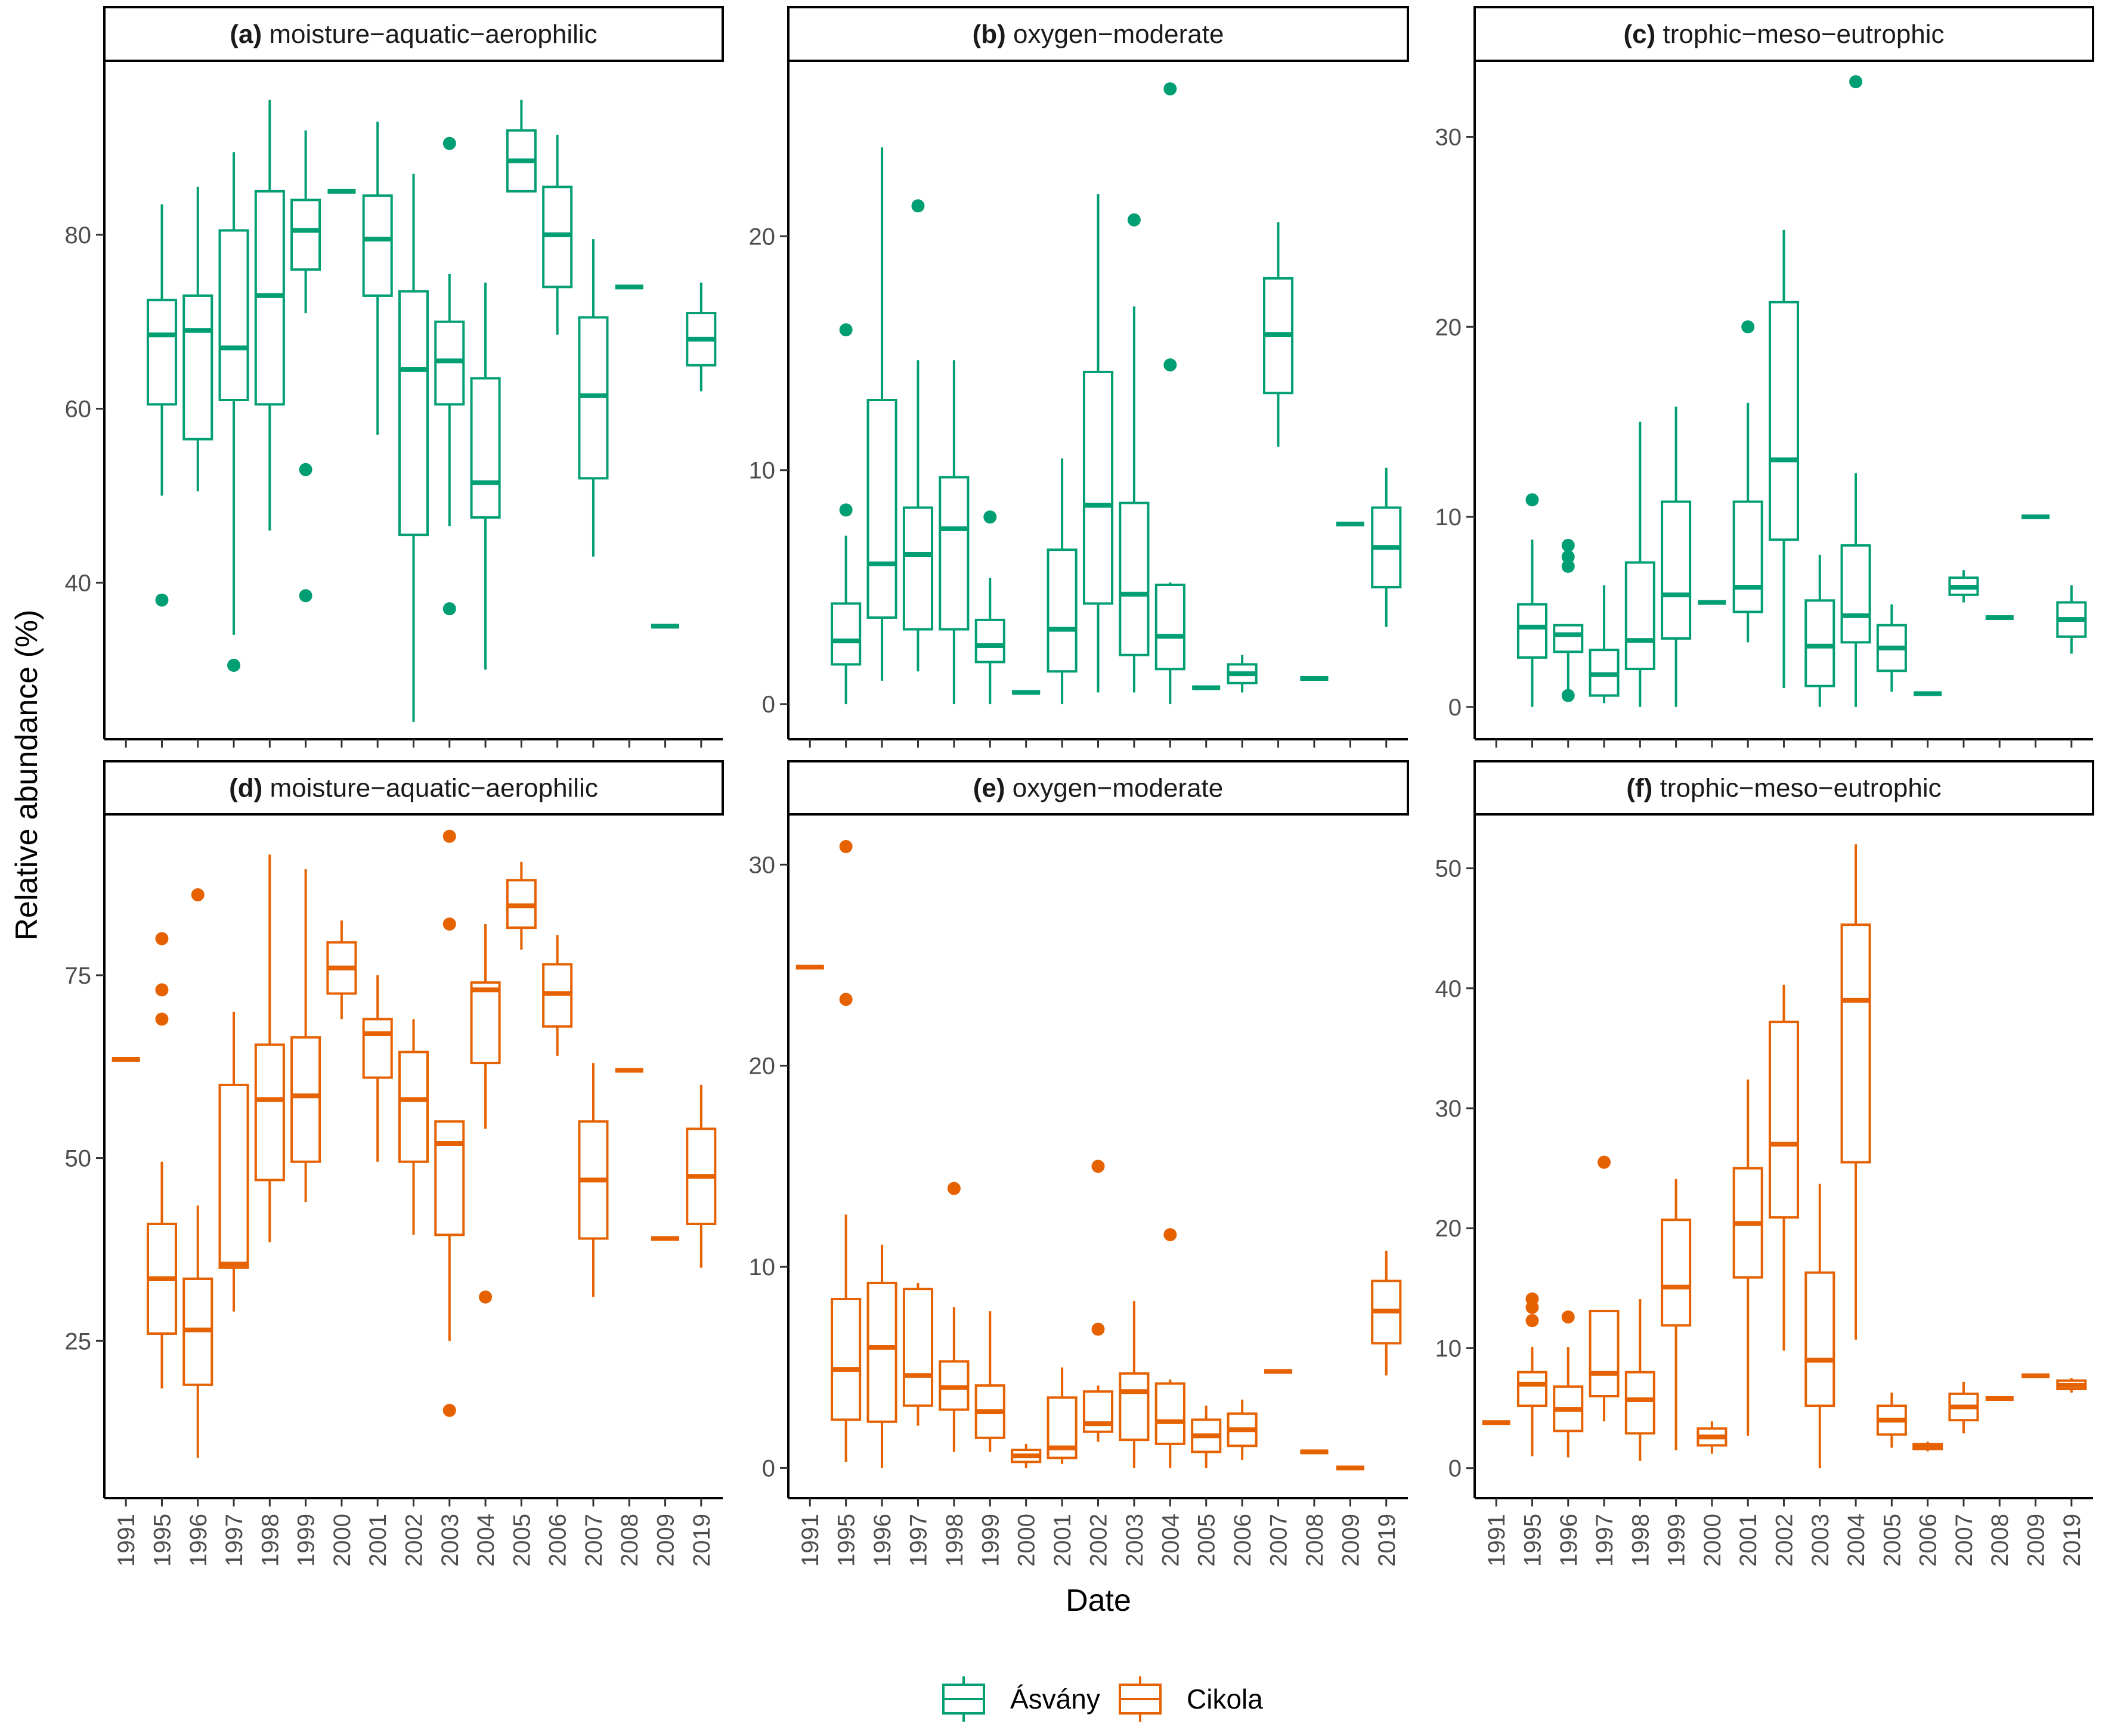 The width and height of the screenshot is (2102, 1736). Describe the element at coordinates (1055, 1699) in the screenshot. I see `legend-label: Ásvány` at that location.